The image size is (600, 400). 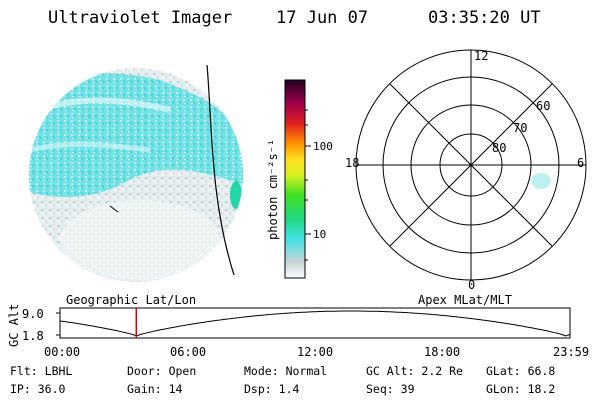 What do you see at coordinates (465, 300) in the screenshot?
I see `strip-right-label: Apex MLat/MLT` at bounding box center [465, 300].